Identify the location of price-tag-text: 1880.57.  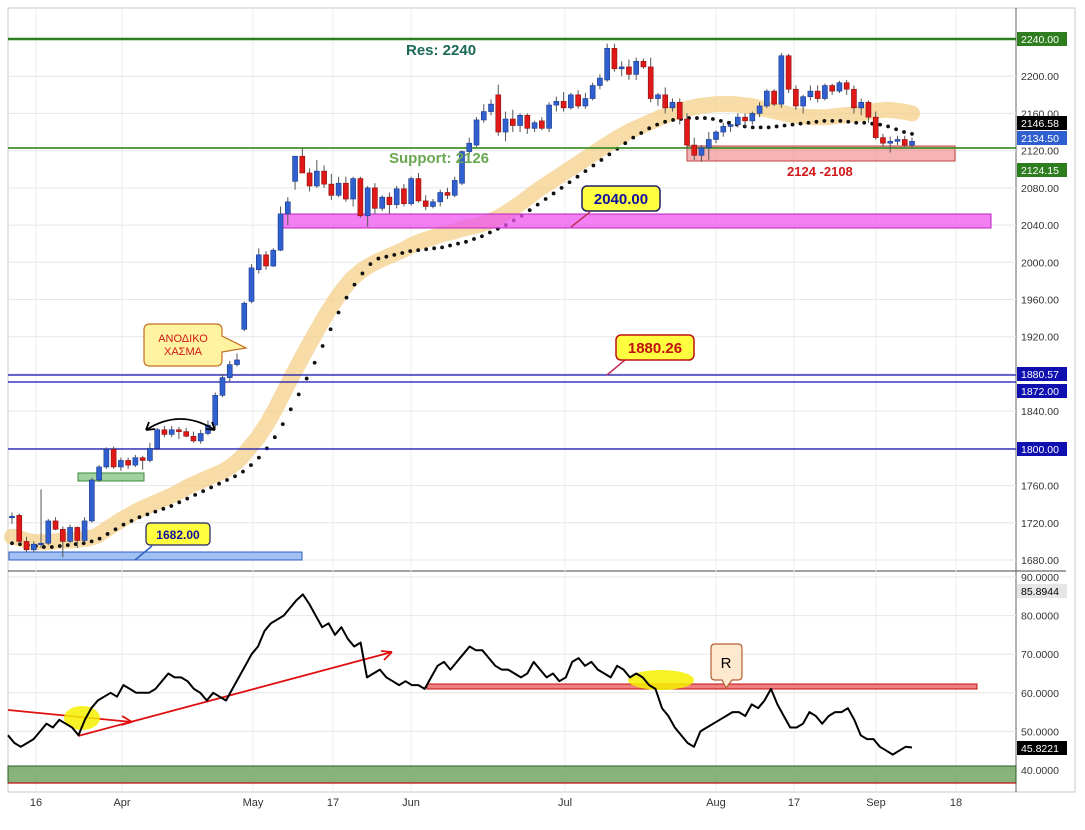
(1040, 375).